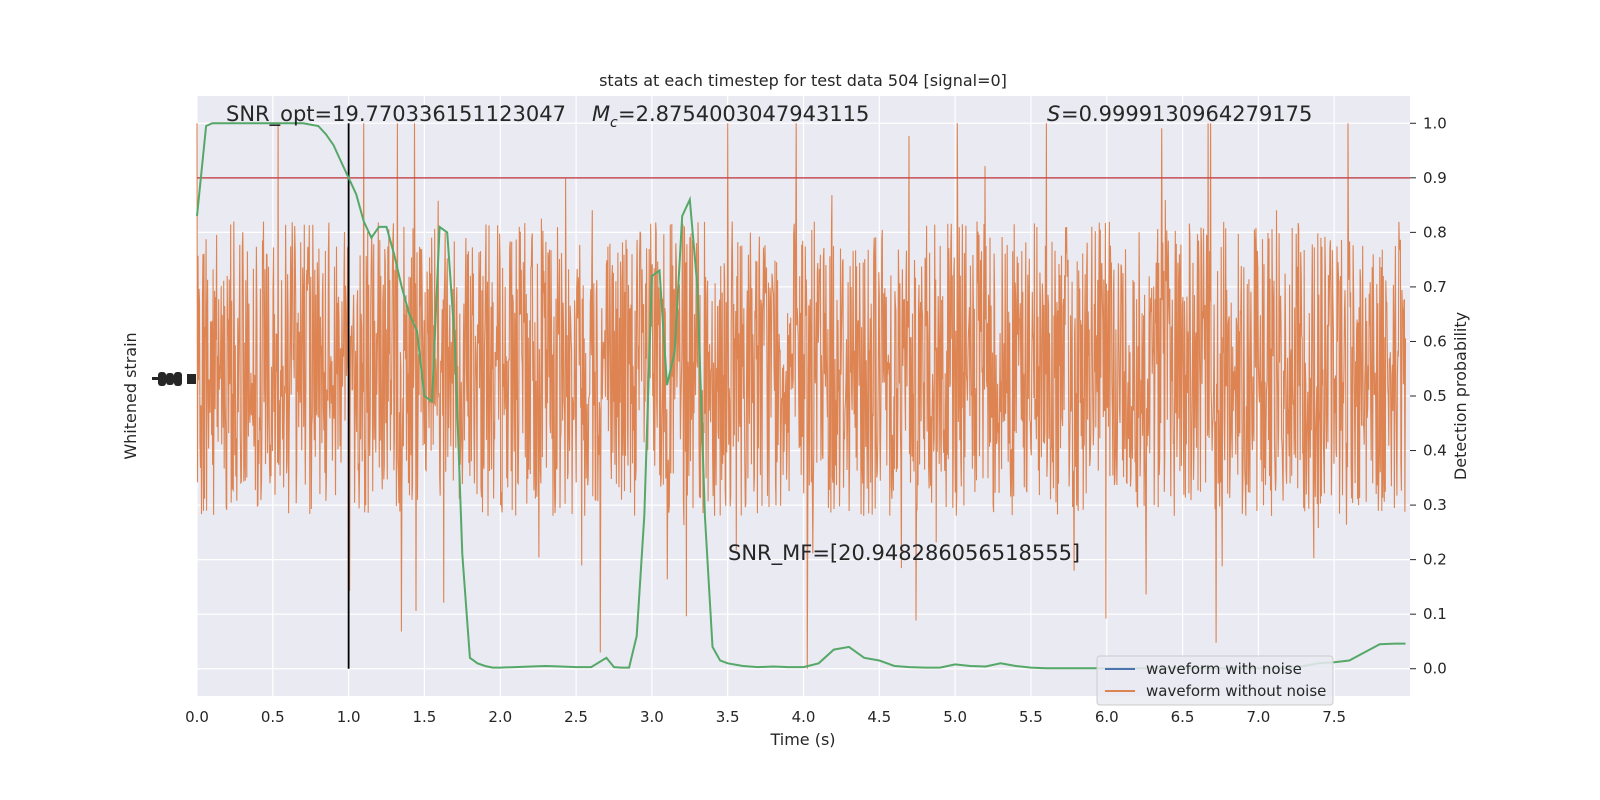 Image resolution: width=1600 pixels, height=800 pixels. I want to click on right-y-axis-label: Detection probability, so click(1460, 396).